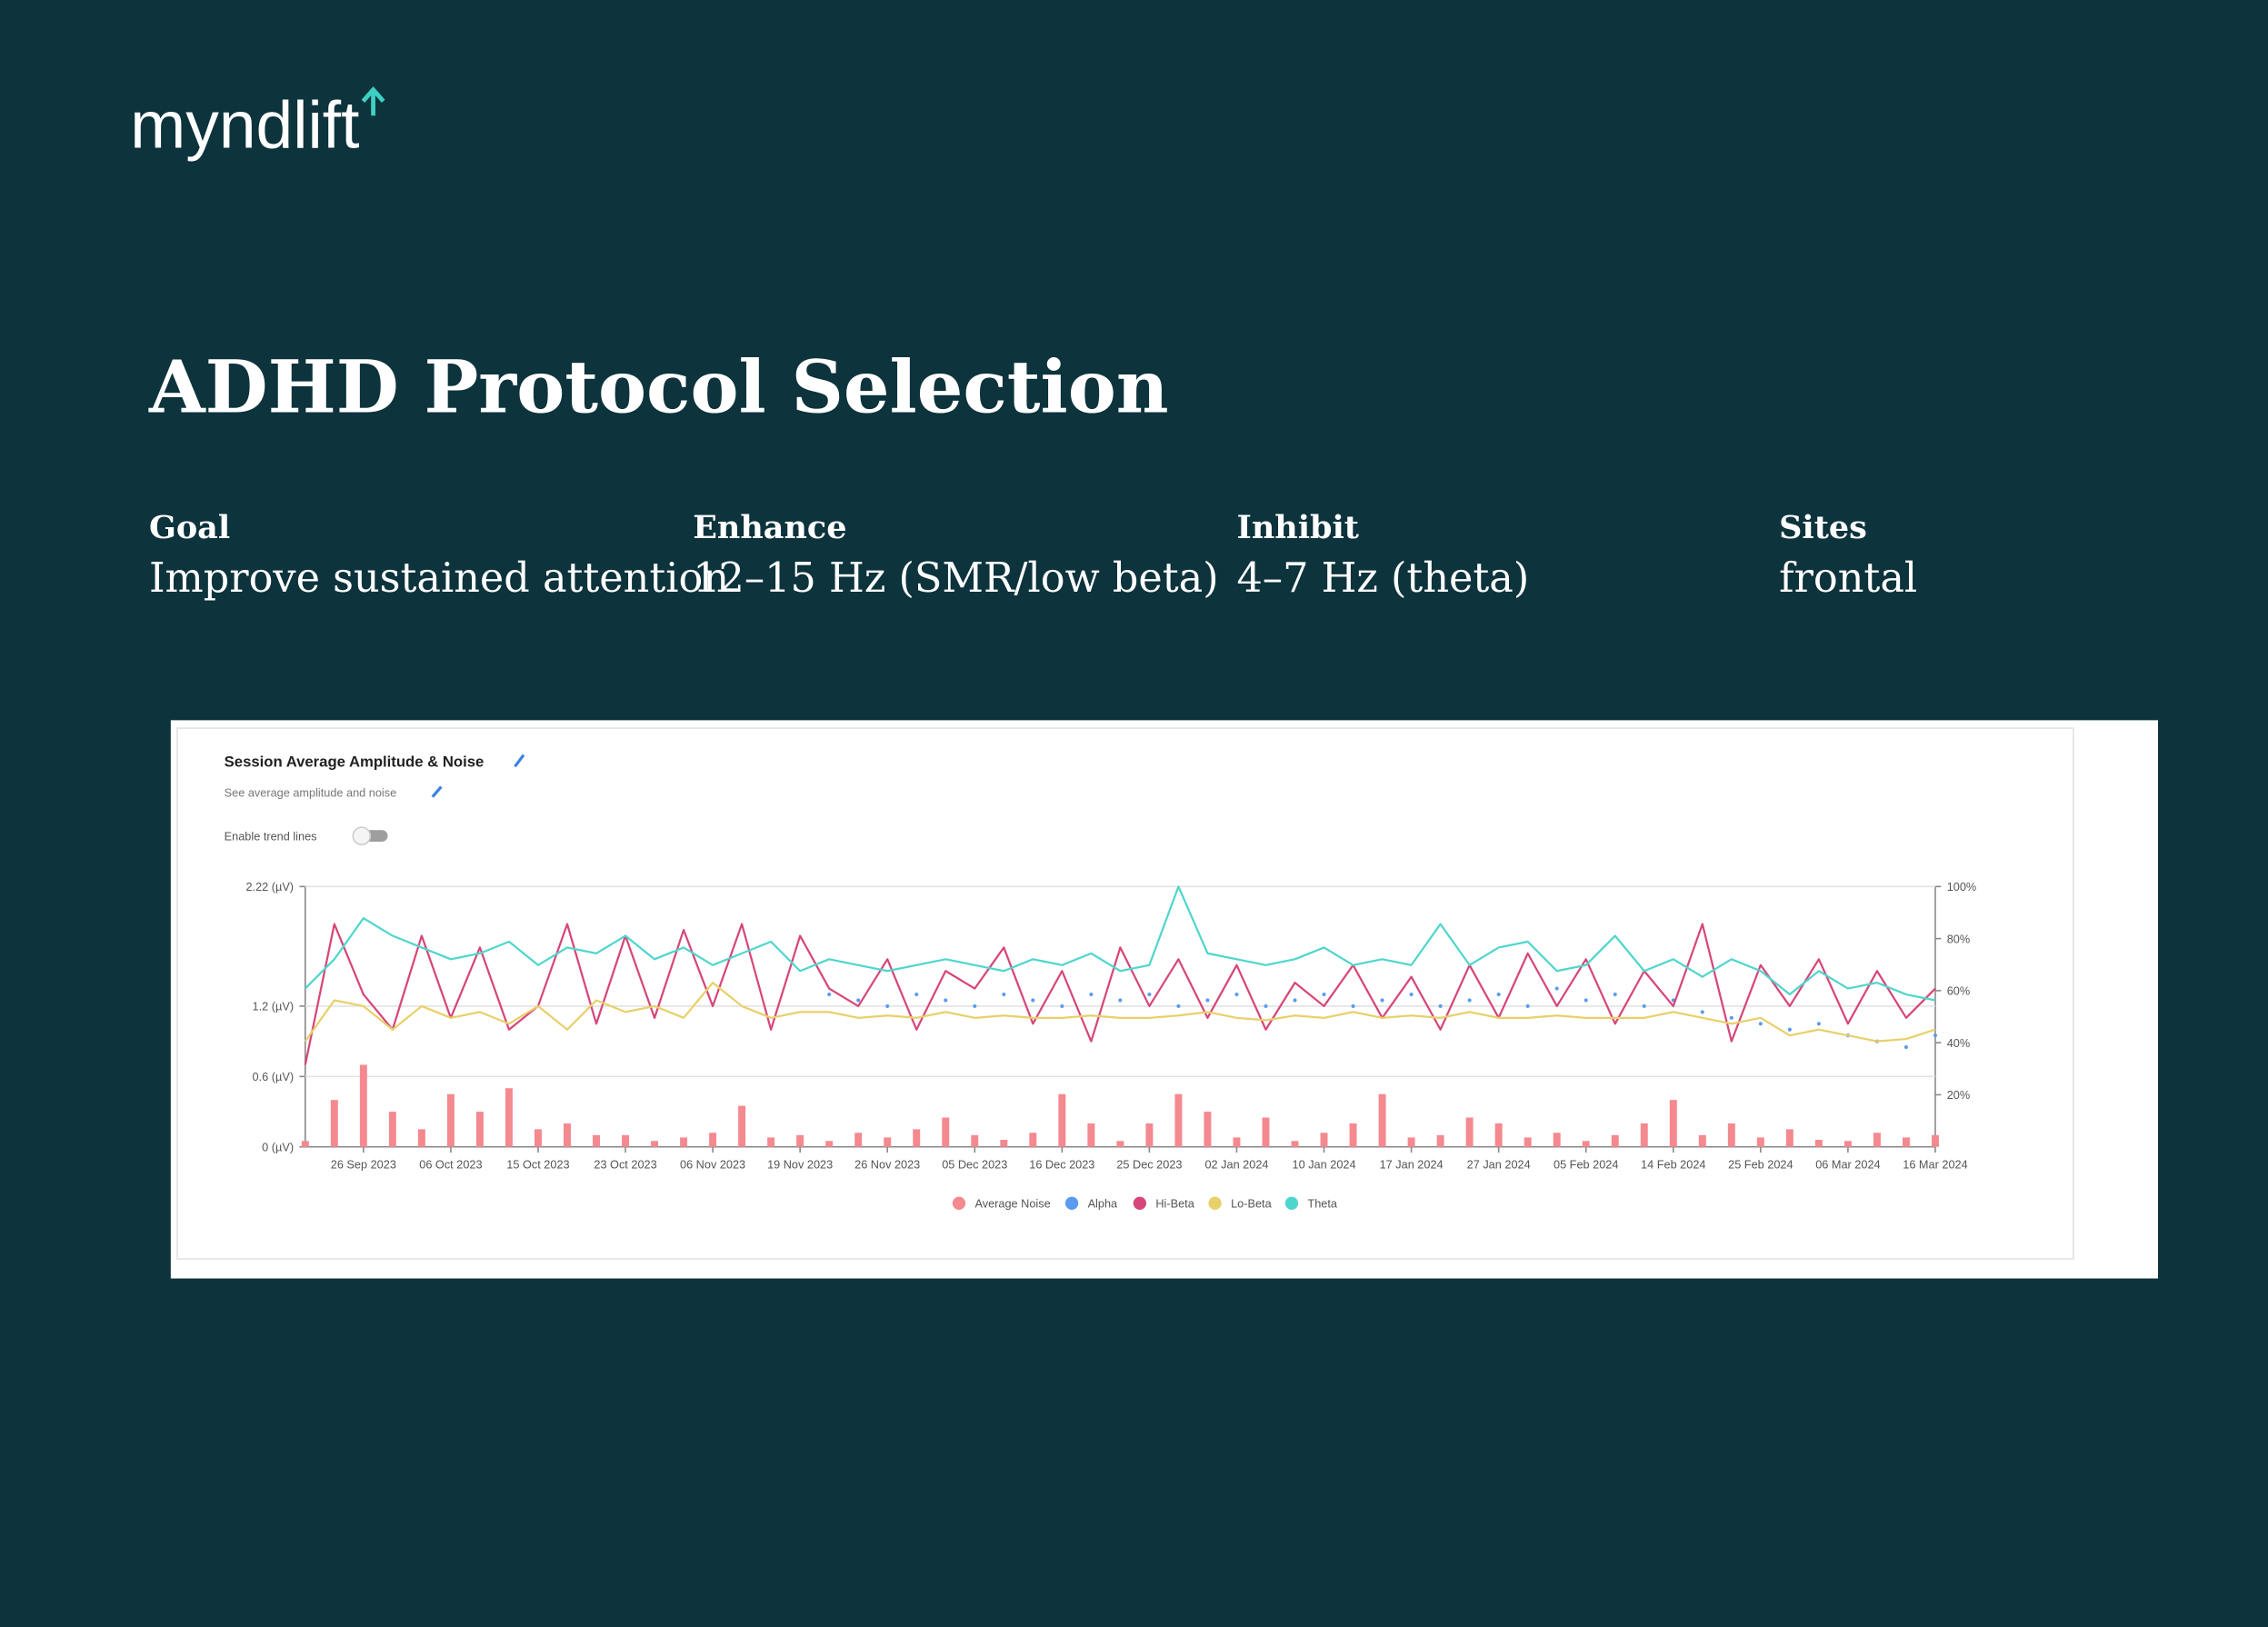 The width and height of the screenshot is (2268, 1627). What do you see at coordinates (355, 761) in the screenshot?
I see `chart-title: Session Average Amplitude & Noise` at bounding box center [355, 761].